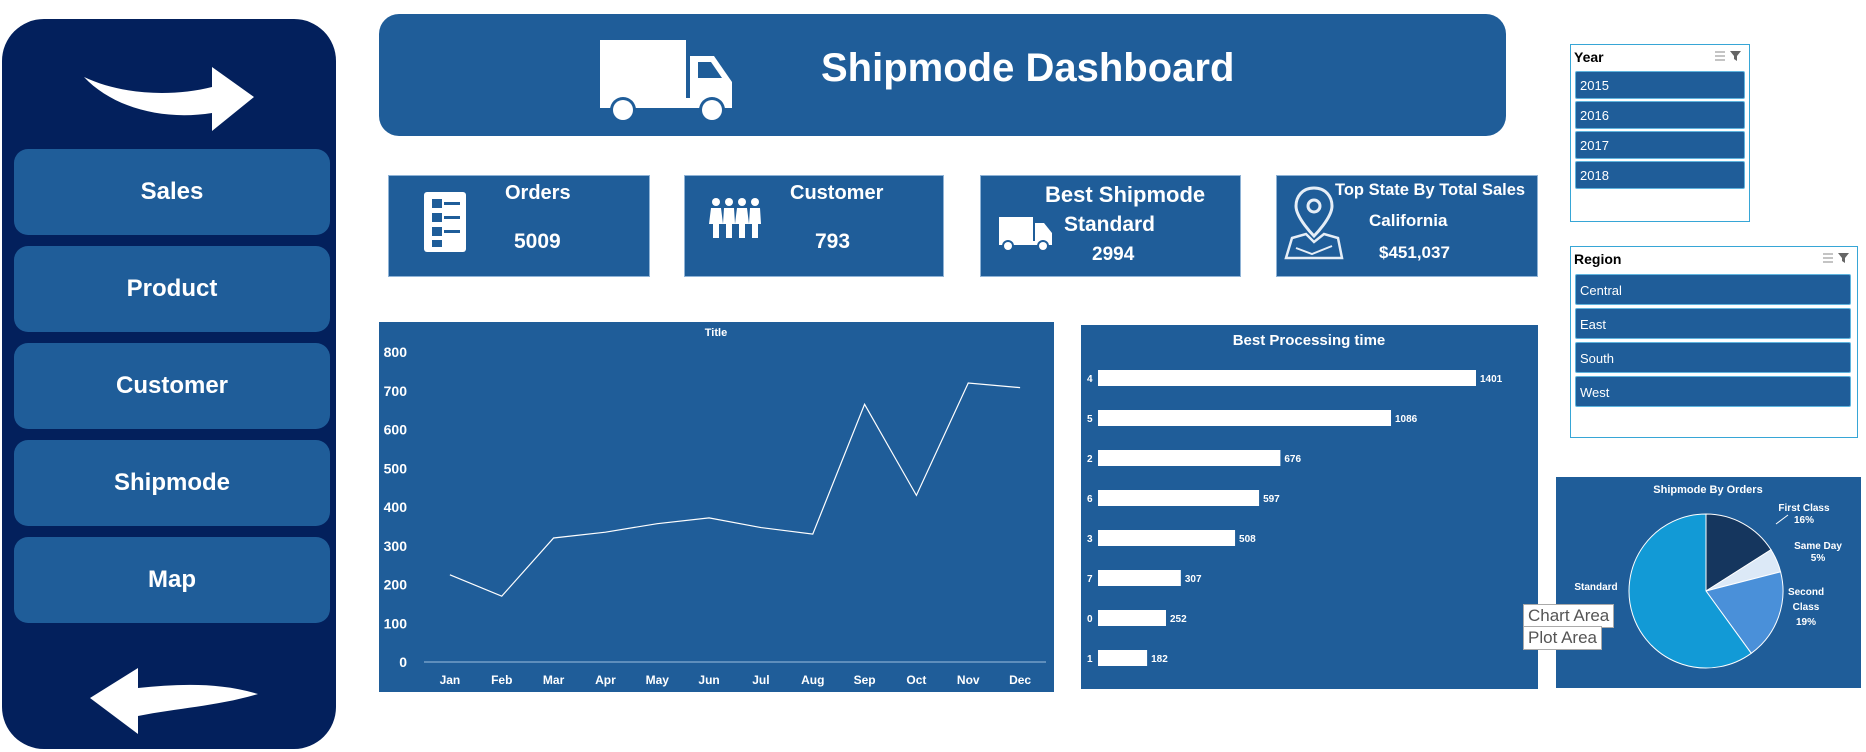 This screenshot has height=752, width=1866. What do you see at coordinates (1314, 223) in the screenshot?
I see `location-pin-icon` at bounding box center [1314, 223].